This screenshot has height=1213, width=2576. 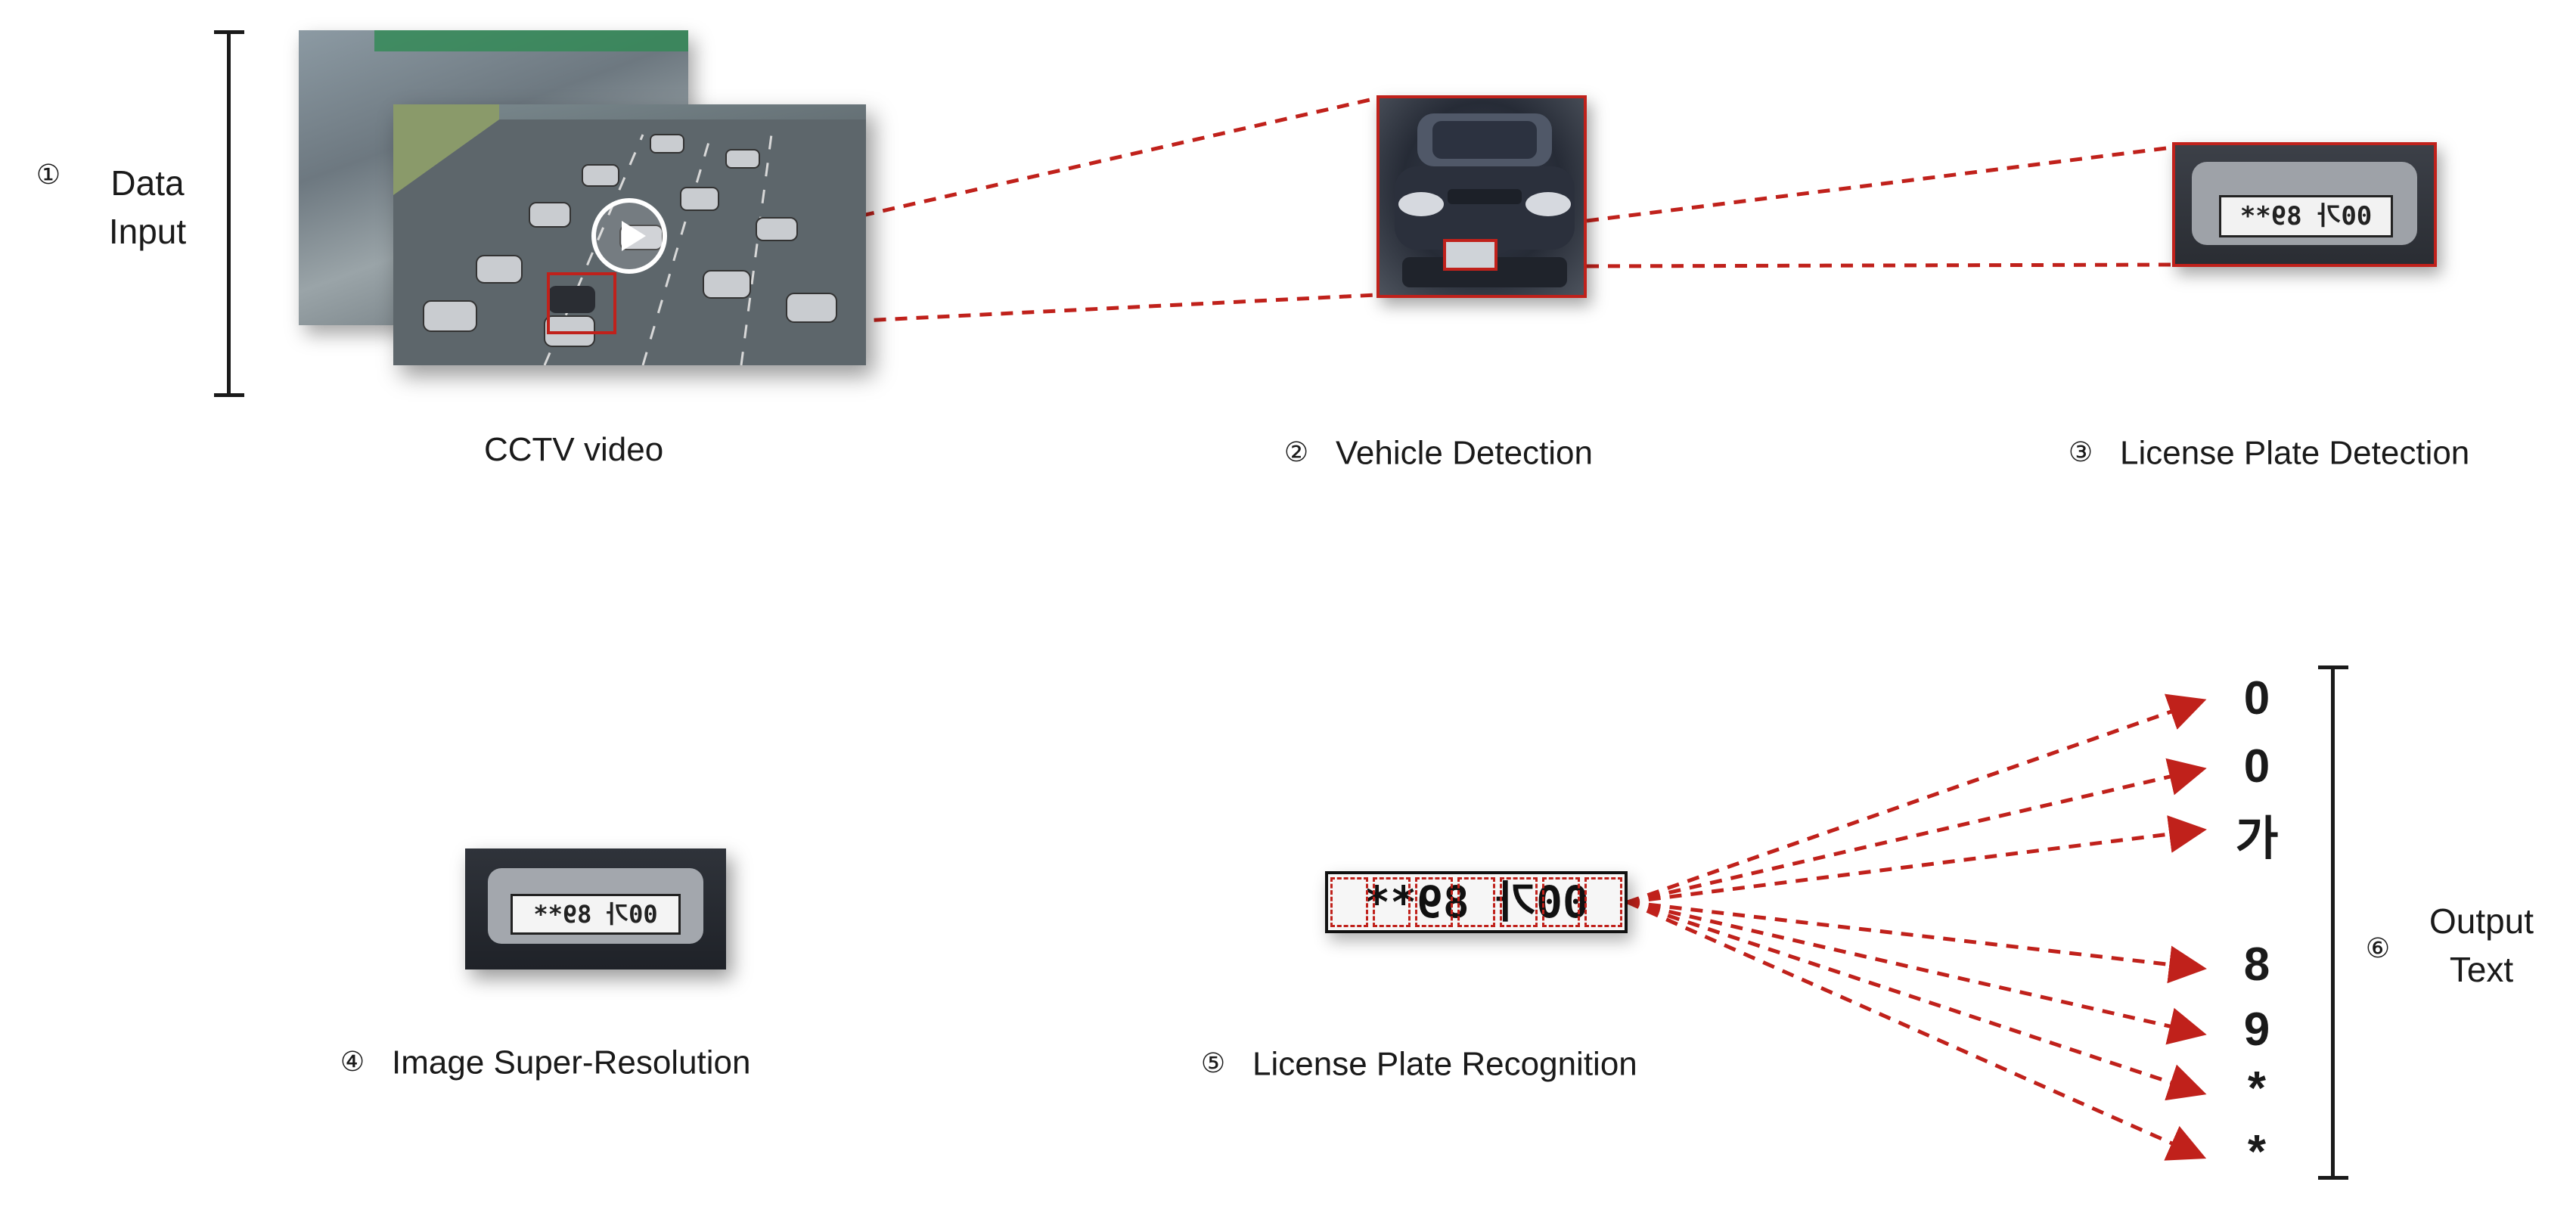 I want to click on output-text-line1: Output, so click(x=2481, y=921).